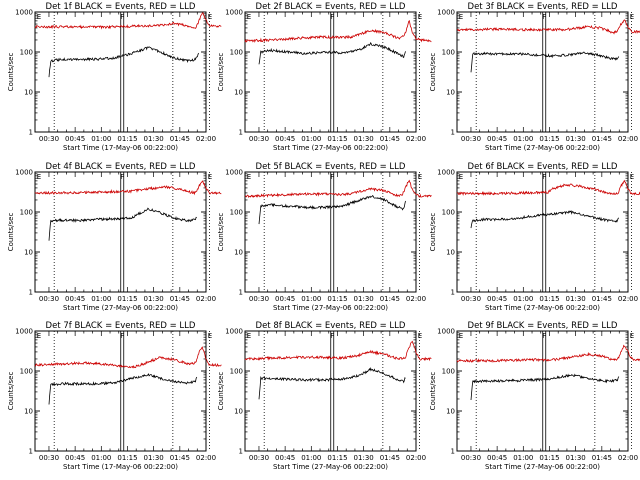  Describe the element at coordinates (331, 7) in the screenshot. I see `panel-title: Det 2f BLACK = Events, RED = LLD` at that location.